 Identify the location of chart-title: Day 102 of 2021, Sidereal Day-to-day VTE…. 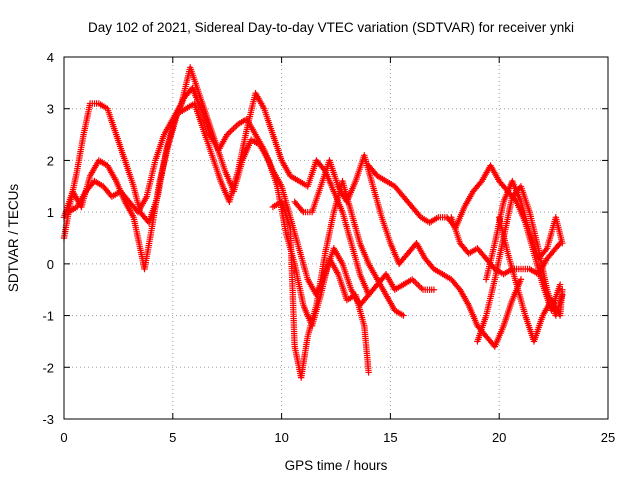
(331, 27).